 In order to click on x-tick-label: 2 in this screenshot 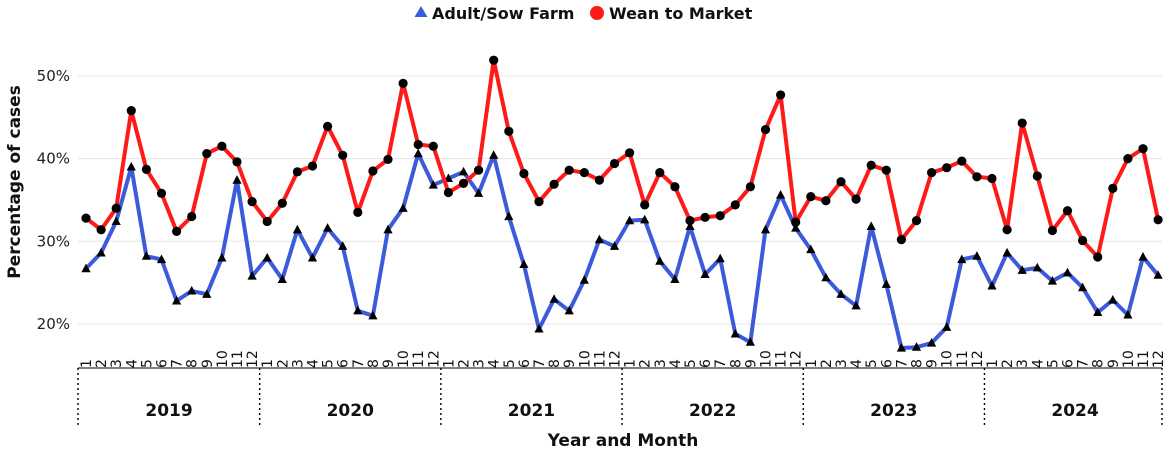, I will do `click(465, 363)`.